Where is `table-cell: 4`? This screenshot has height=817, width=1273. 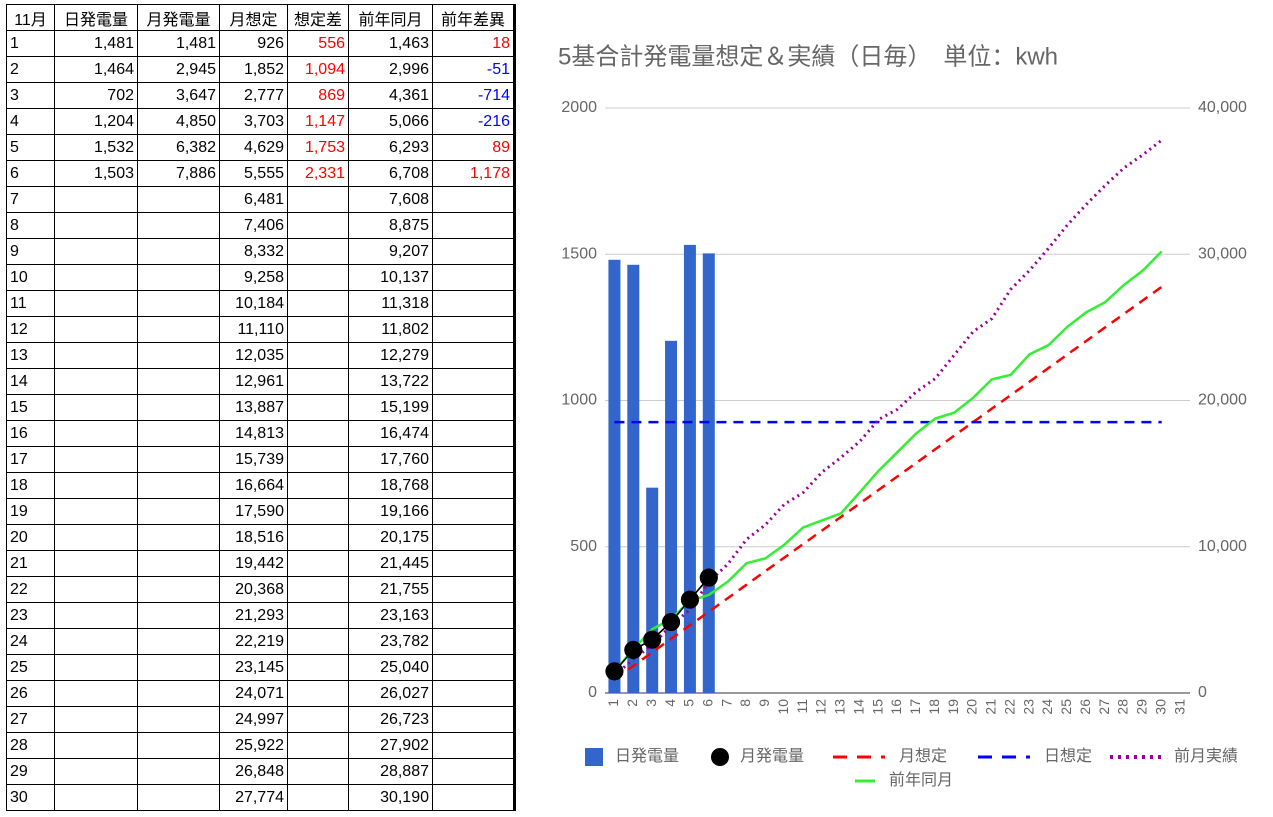
table-cell: 4 is located at coordinates (30, 121).